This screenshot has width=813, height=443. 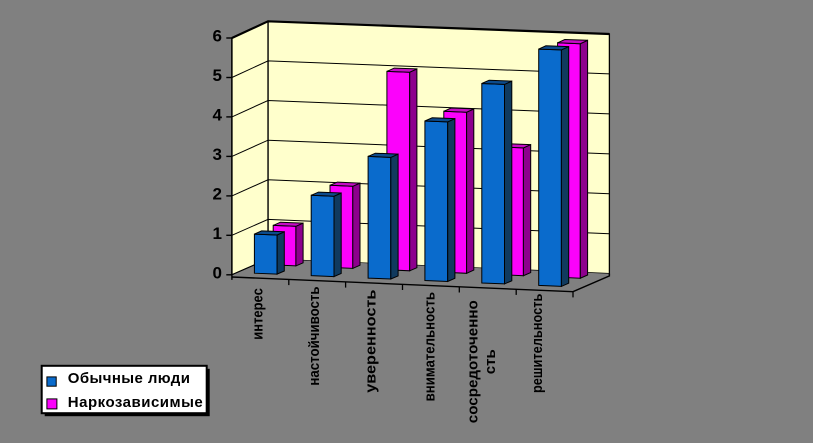 I want to click on svg-text: 6, so click(x=217, y=36).